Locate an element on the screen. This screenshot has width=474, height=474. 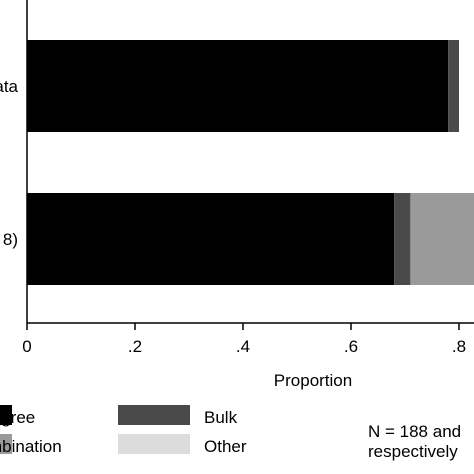
legend-label: Other is located at coordinates (225, 446).